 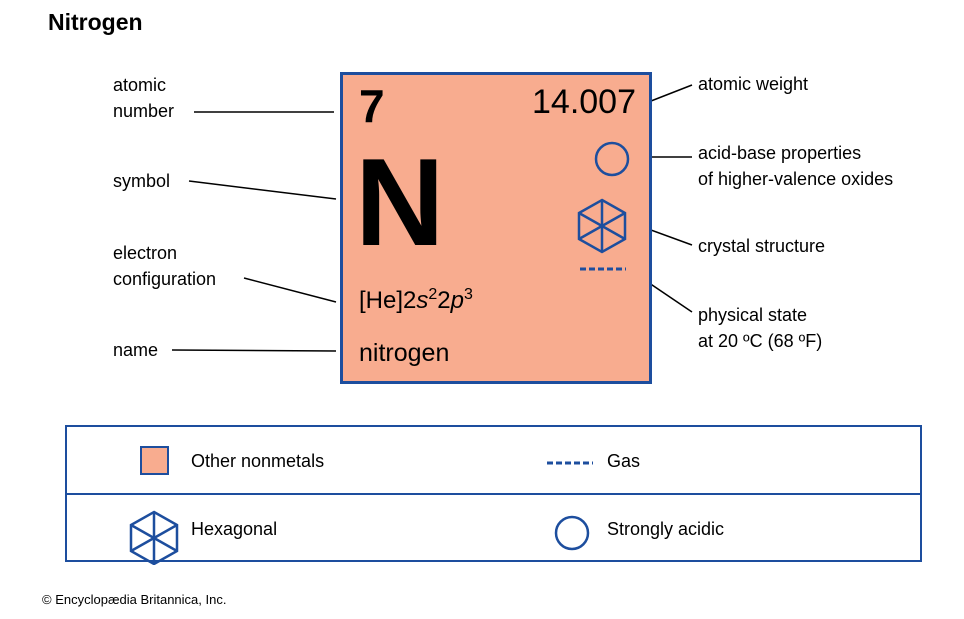 What do you see at coordinates (624, 461) in the screenshot?
I see `legend-state-label: Gas` at bounding box center [624, 461].